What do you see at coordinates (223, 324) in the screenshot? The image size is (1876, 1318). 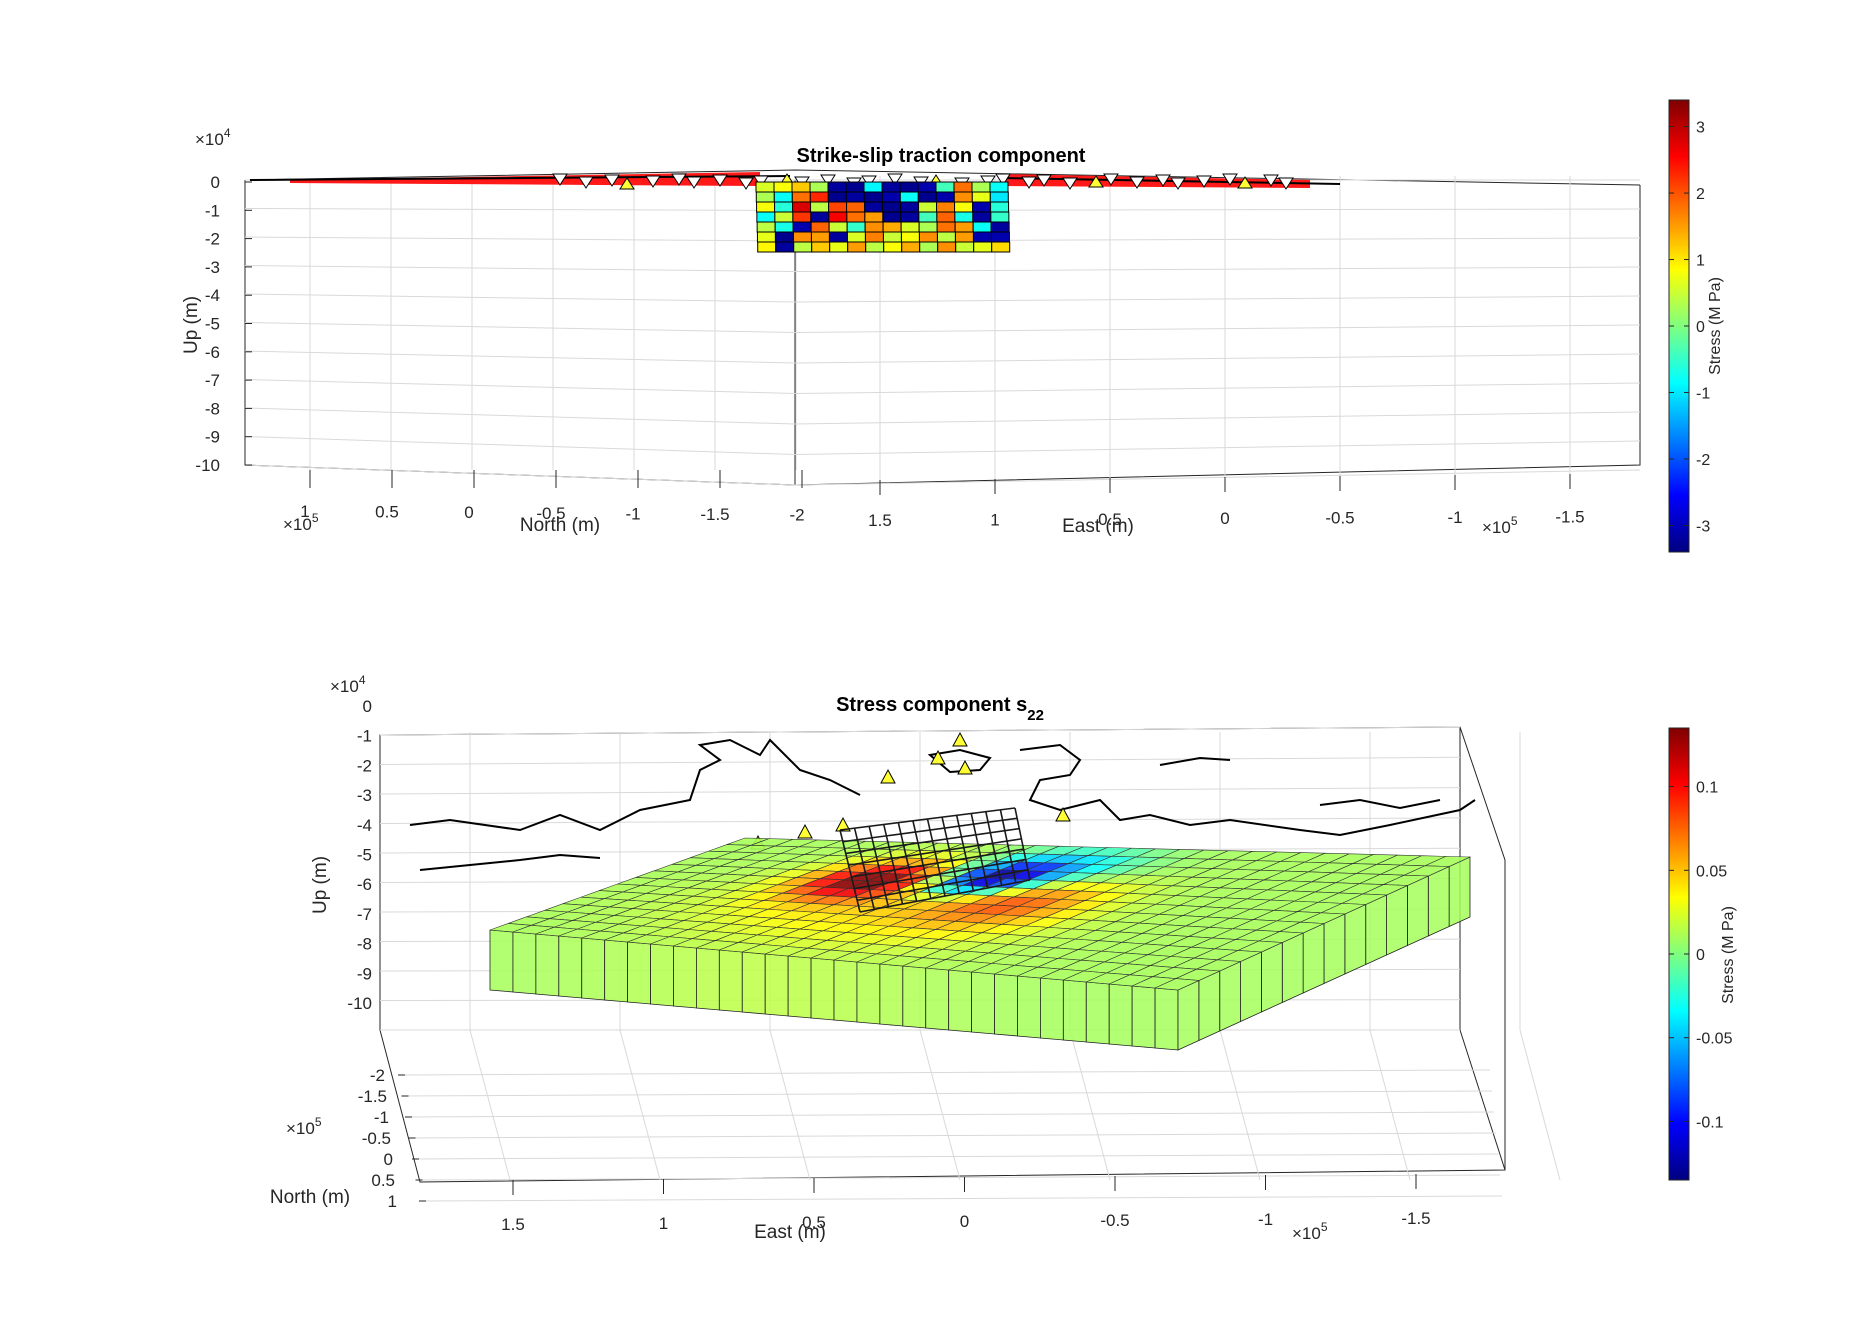 I see `panel1-z-ticks: 0 -1 -2 -3 -4 -5 -6 -7 -8 -9 -10` at bounding box center [223, 324].